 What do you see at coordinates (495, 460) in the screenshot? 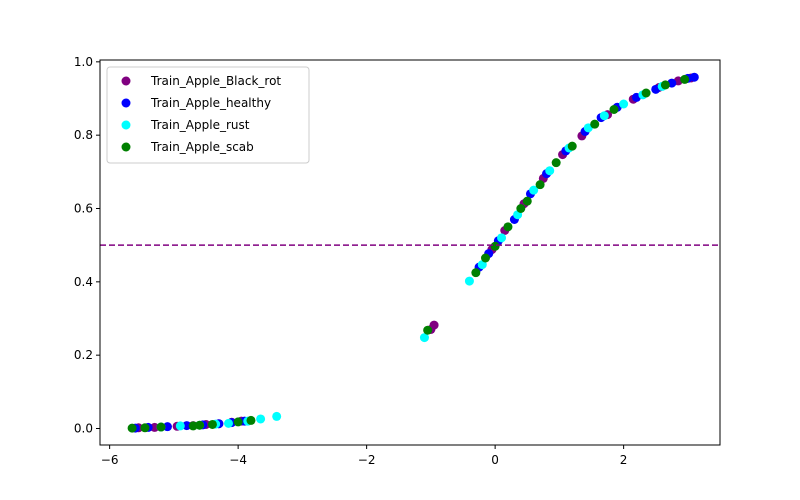
I see `x-tick-label: 0` at bounding box center [495, 460].